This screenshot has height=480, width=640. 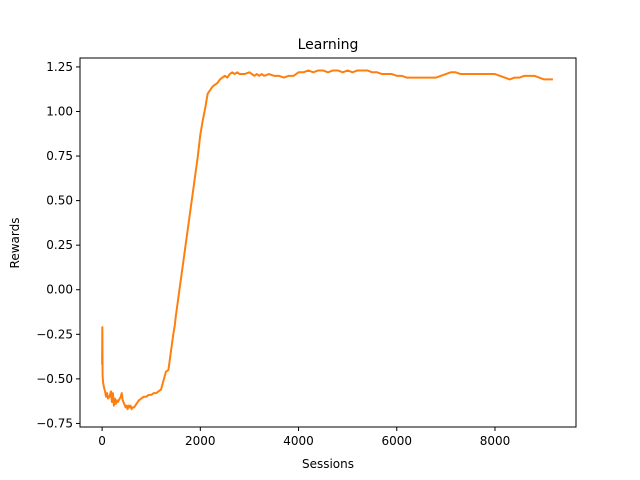 I want to click on y-axis-ticks: −0.75 −0.50 −0.25 0.00 0.25 0.50 0.75 1.00 1.25, so click(x=58, y=245).